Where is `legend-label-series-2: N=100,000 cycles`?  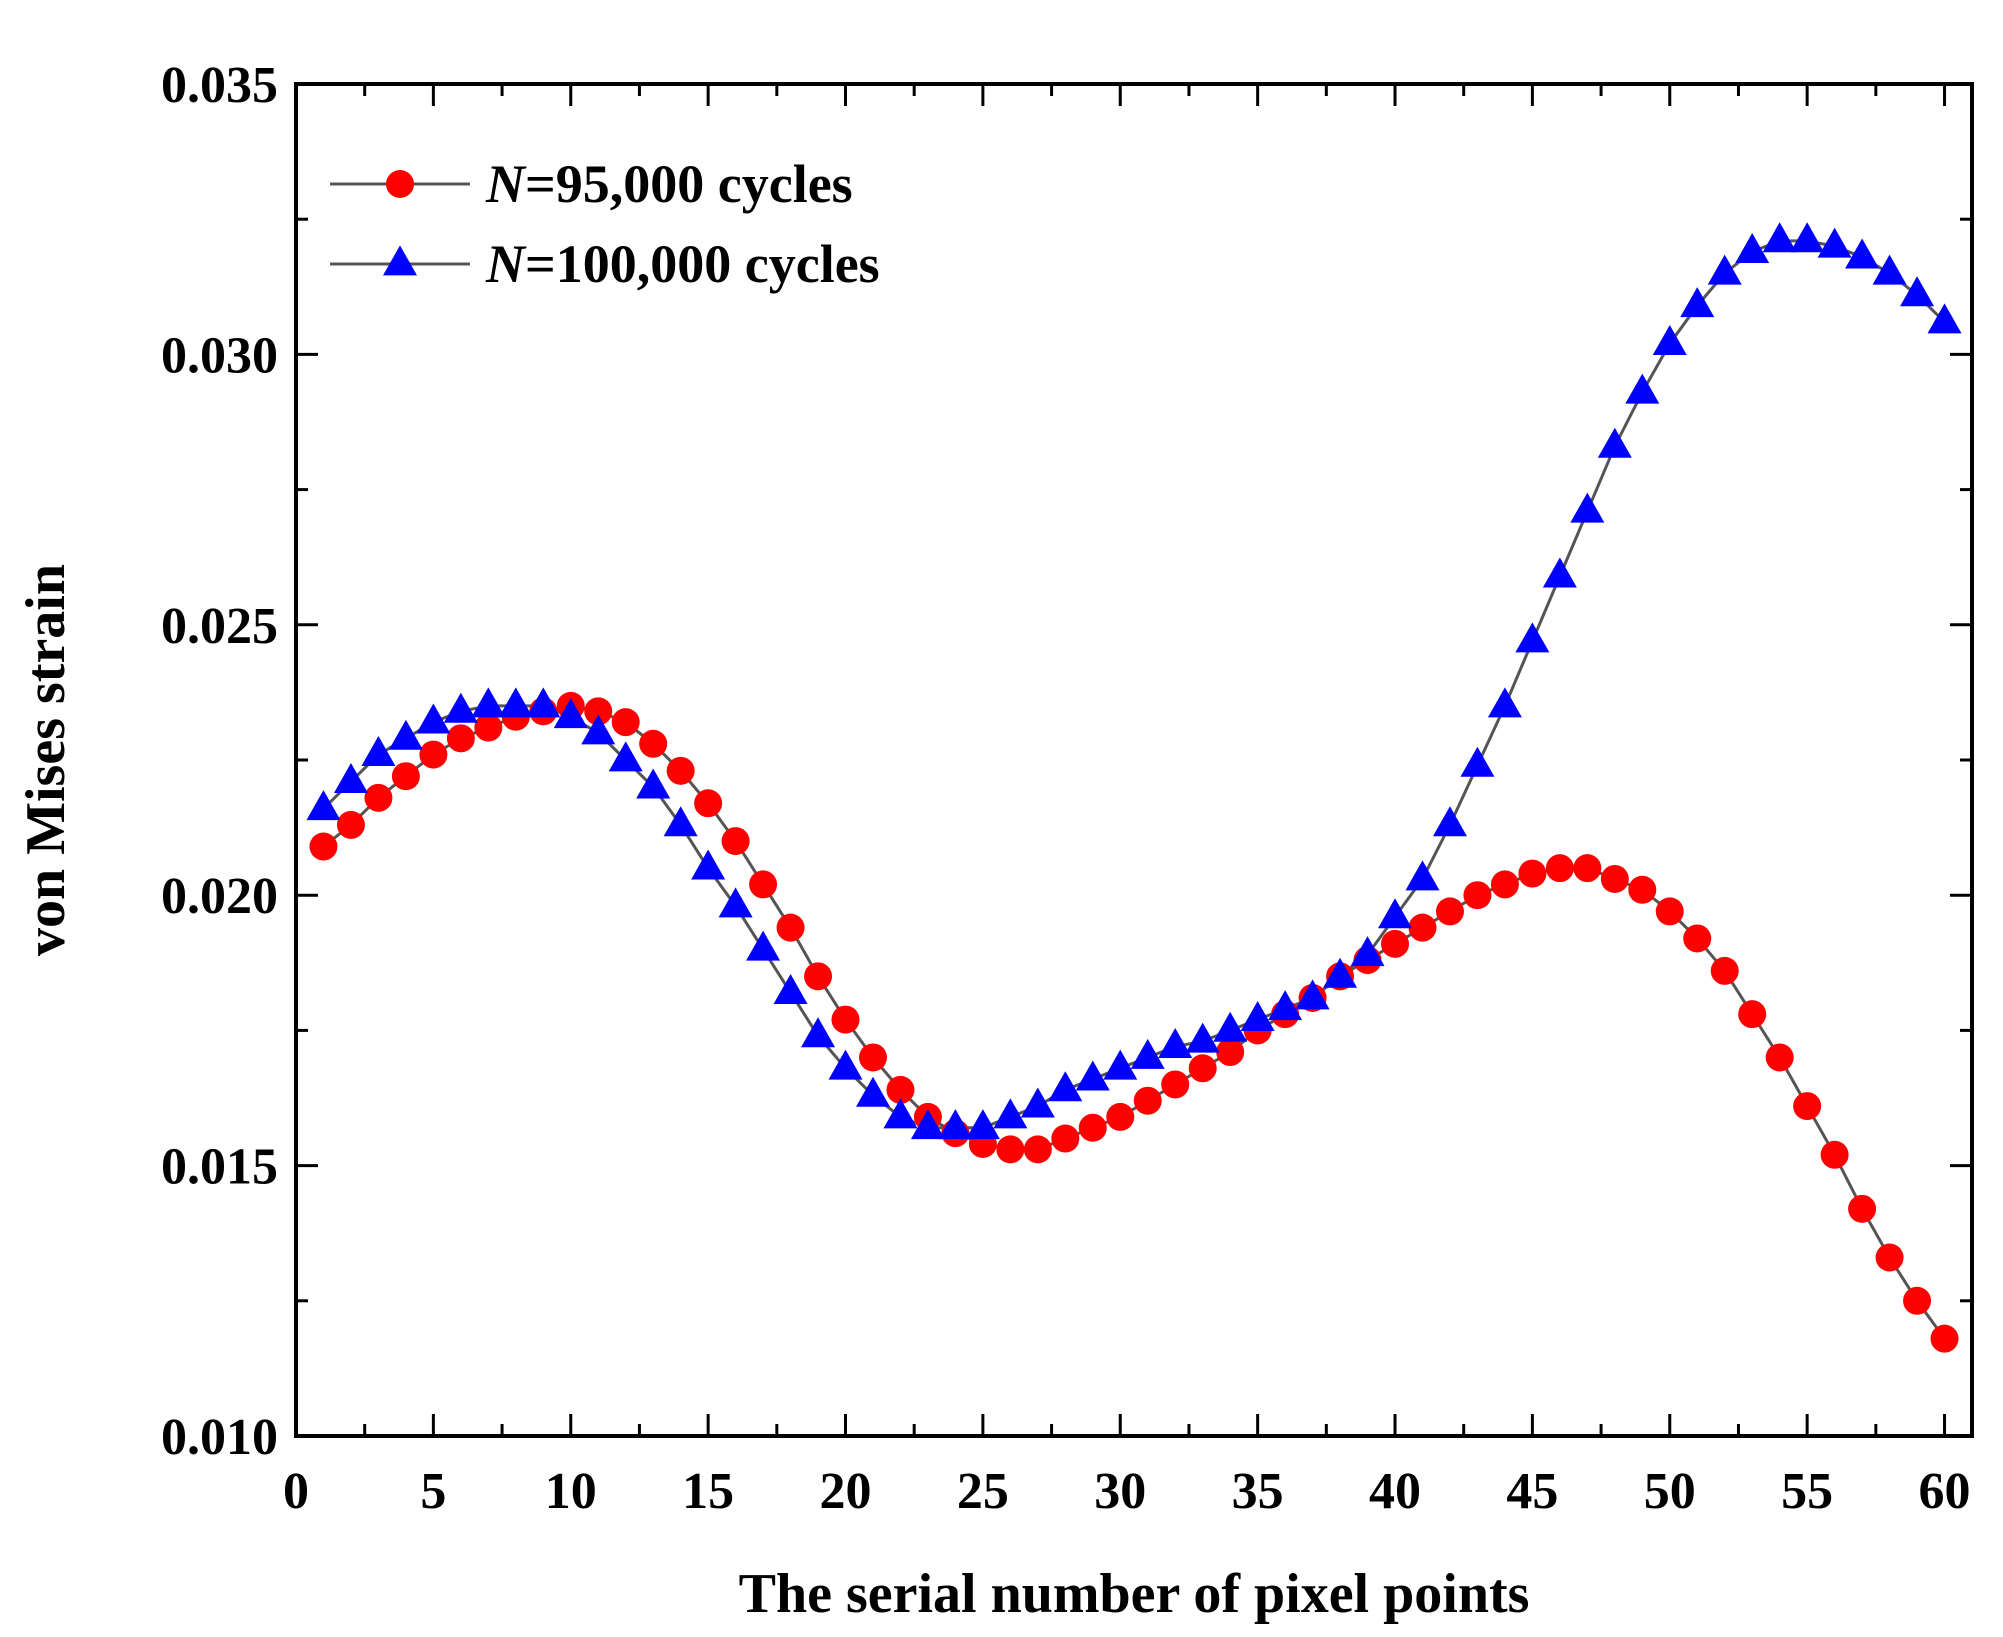 legend-label-series-2: N=100,000 cycles is located at coordinates (682, 264).